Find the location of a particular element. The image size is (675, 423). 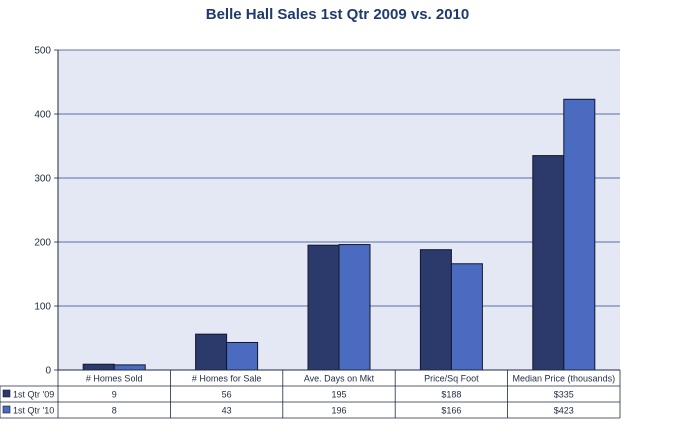

table-value: 8 is located at coordinates (114, 411).